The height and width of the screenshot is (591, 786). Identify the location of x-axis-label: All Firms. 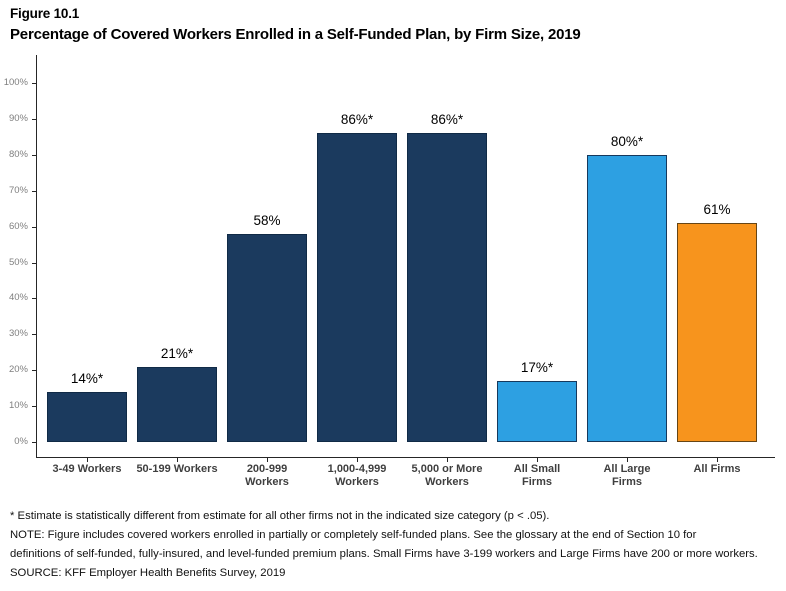
(717, 469).